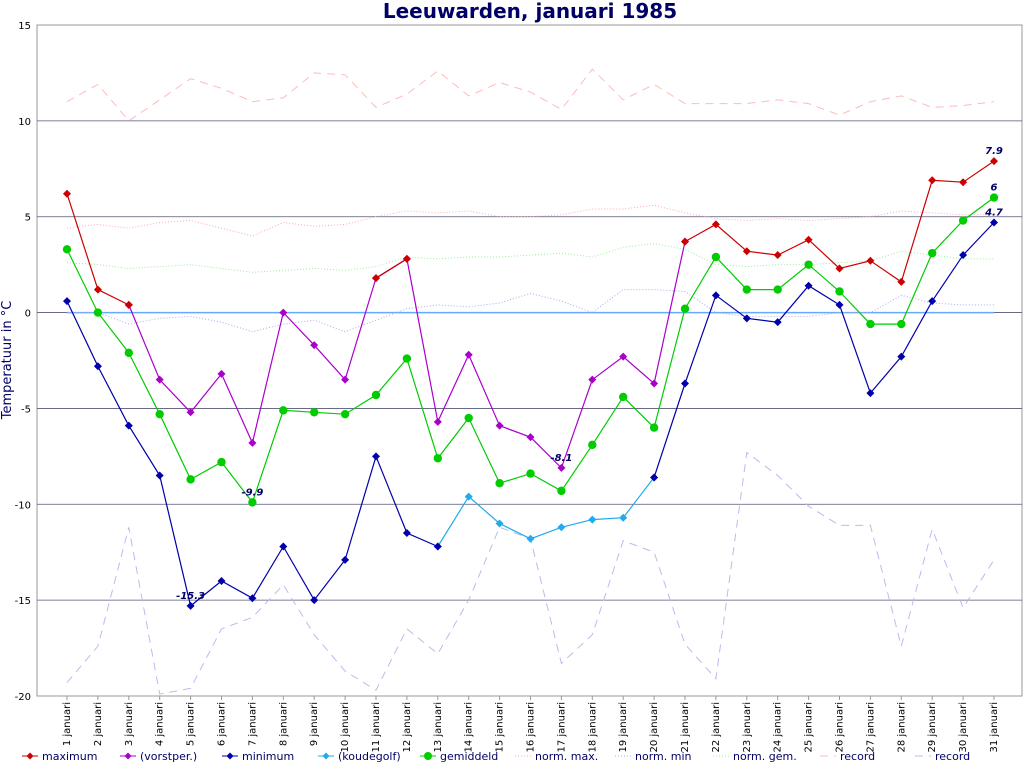 The image size is (1024, 768). I want to click on x-tick-30: 30 januari, so click(963, 727).